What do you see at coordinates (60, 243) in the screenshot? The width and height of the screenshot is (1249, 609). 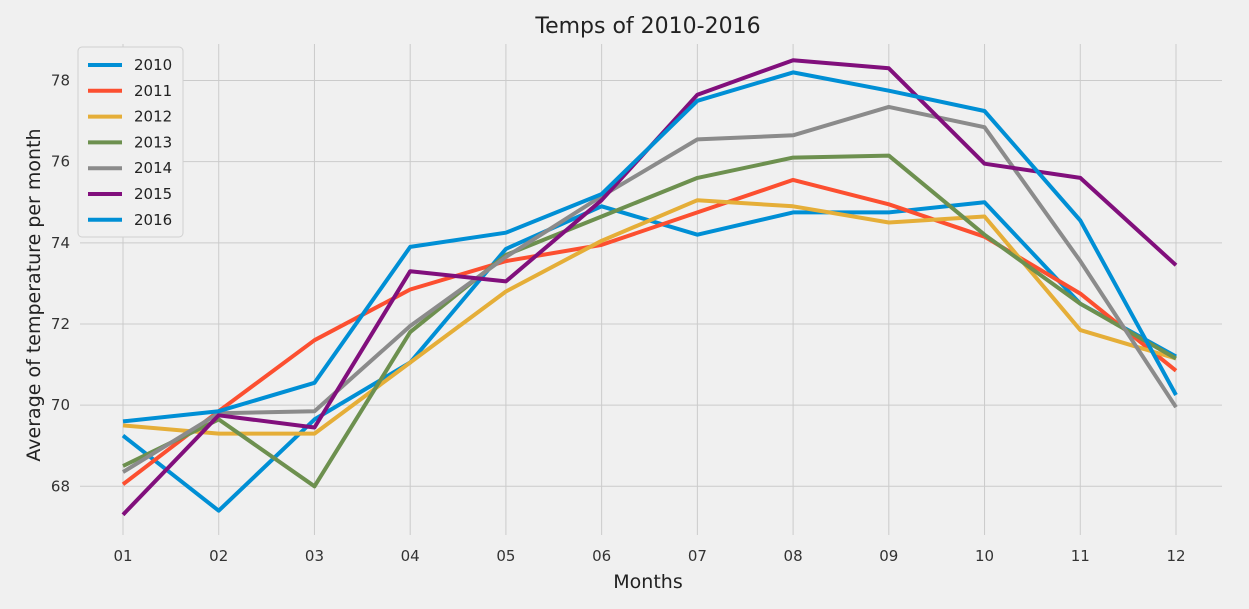 I see `y-tick-label: 74` at bounding box center [60, 243].